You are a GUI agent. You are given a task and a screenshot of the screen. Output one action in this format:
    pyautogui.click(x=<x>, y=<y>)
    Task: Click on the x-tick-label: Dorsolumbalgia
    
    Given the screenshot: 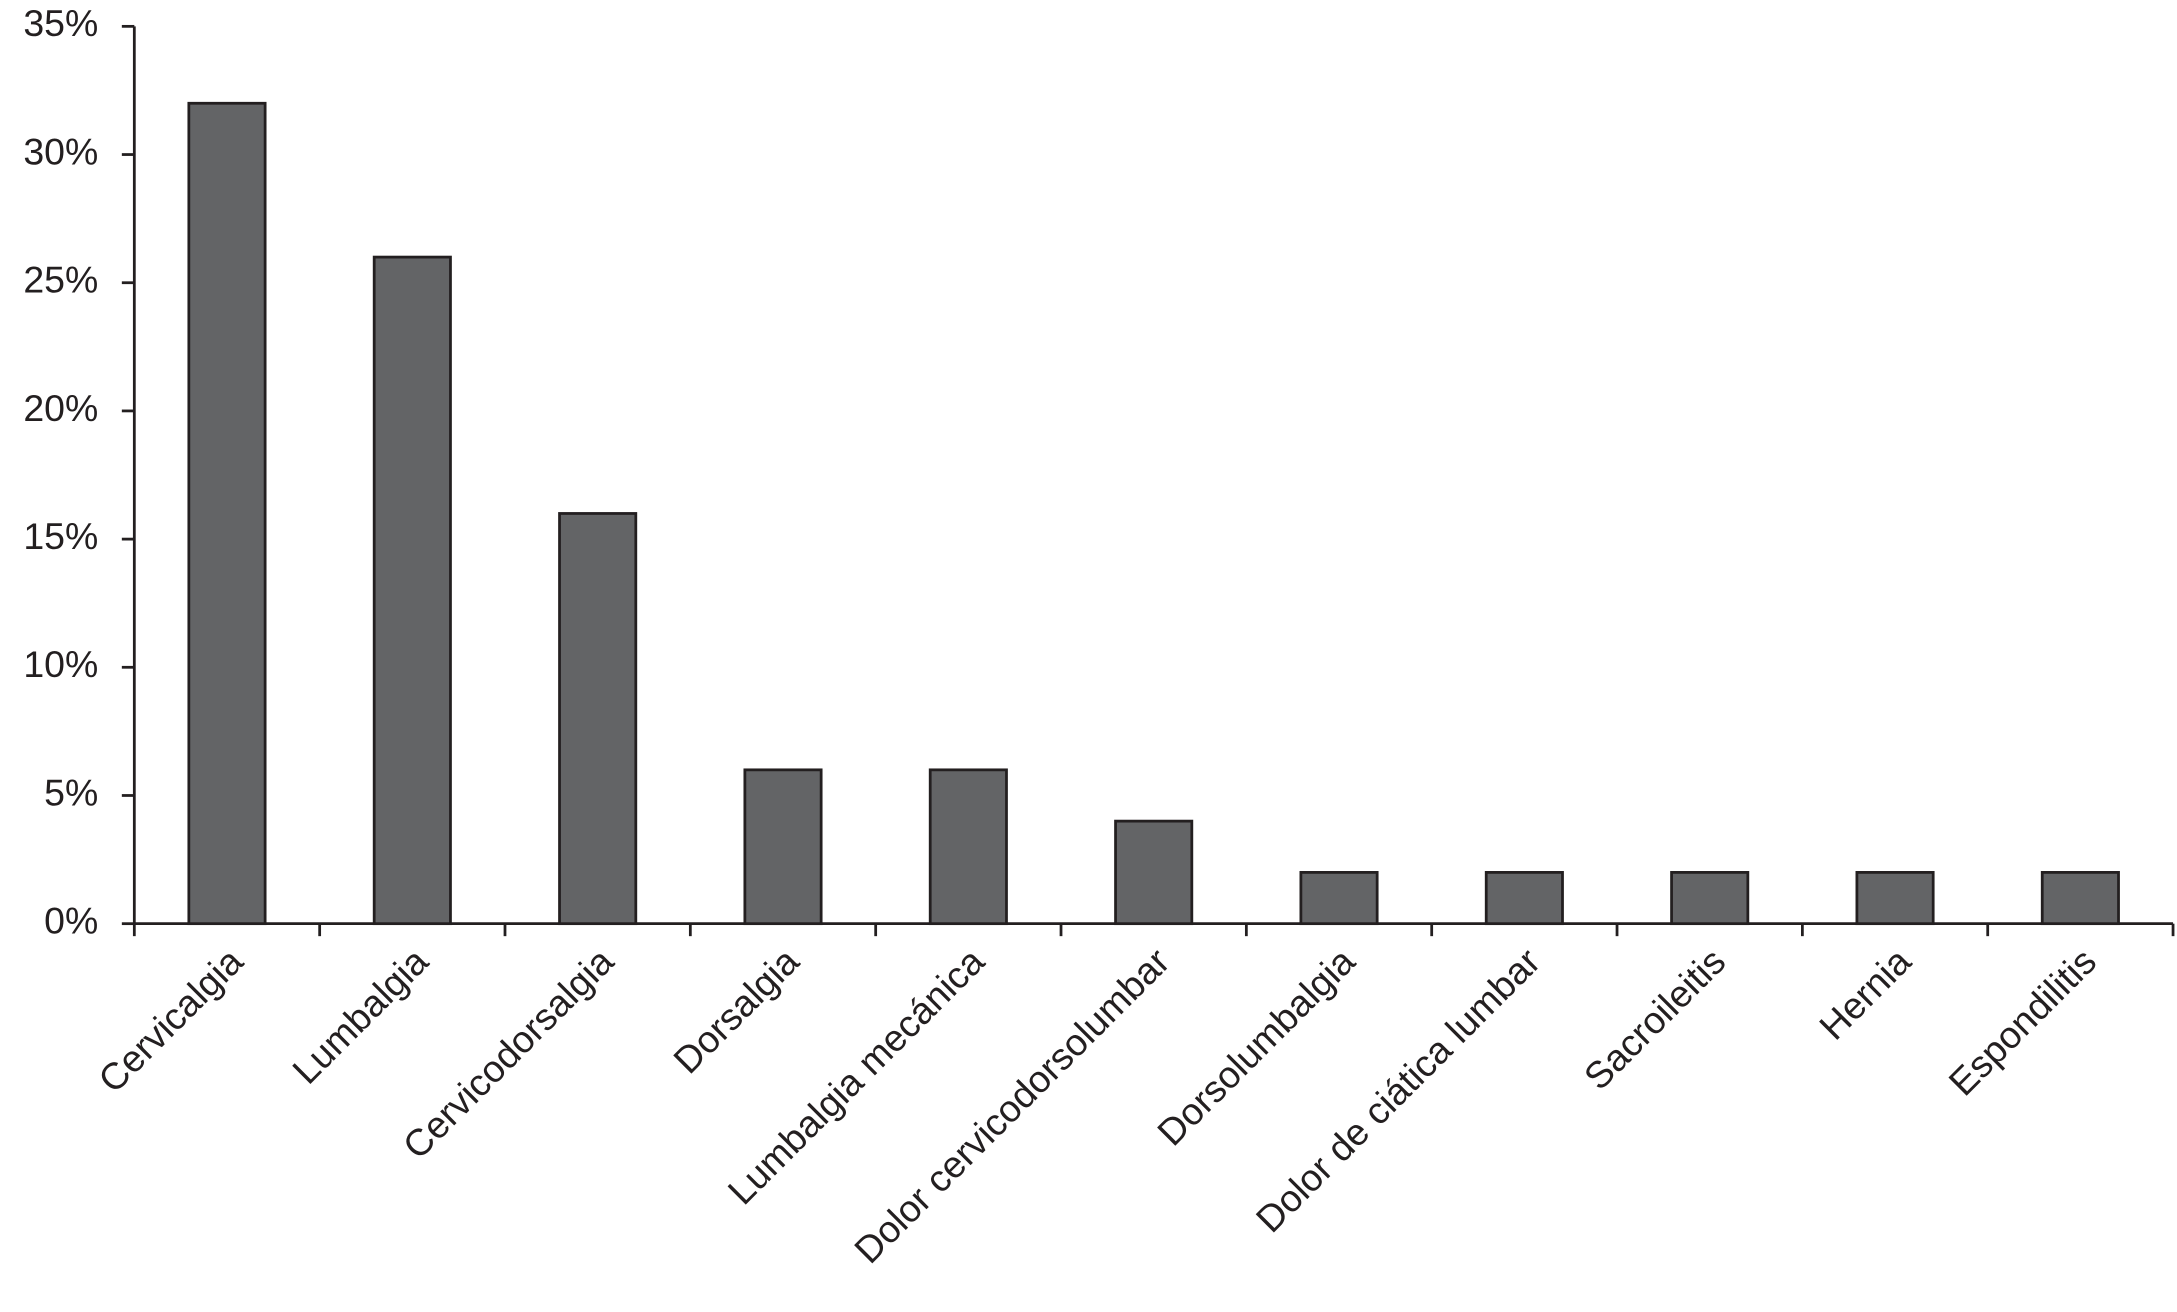 What is the action you would take?
    pyautogui.click(x=1256, y=1047)
    